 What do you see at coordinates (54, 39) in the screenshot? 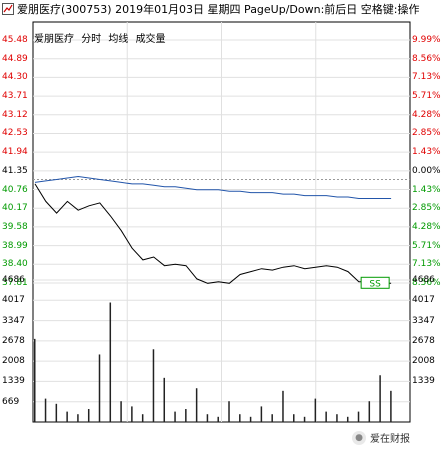
I see `legend-stock-name: 爱朋医疗` at bounding box center [54, 39].